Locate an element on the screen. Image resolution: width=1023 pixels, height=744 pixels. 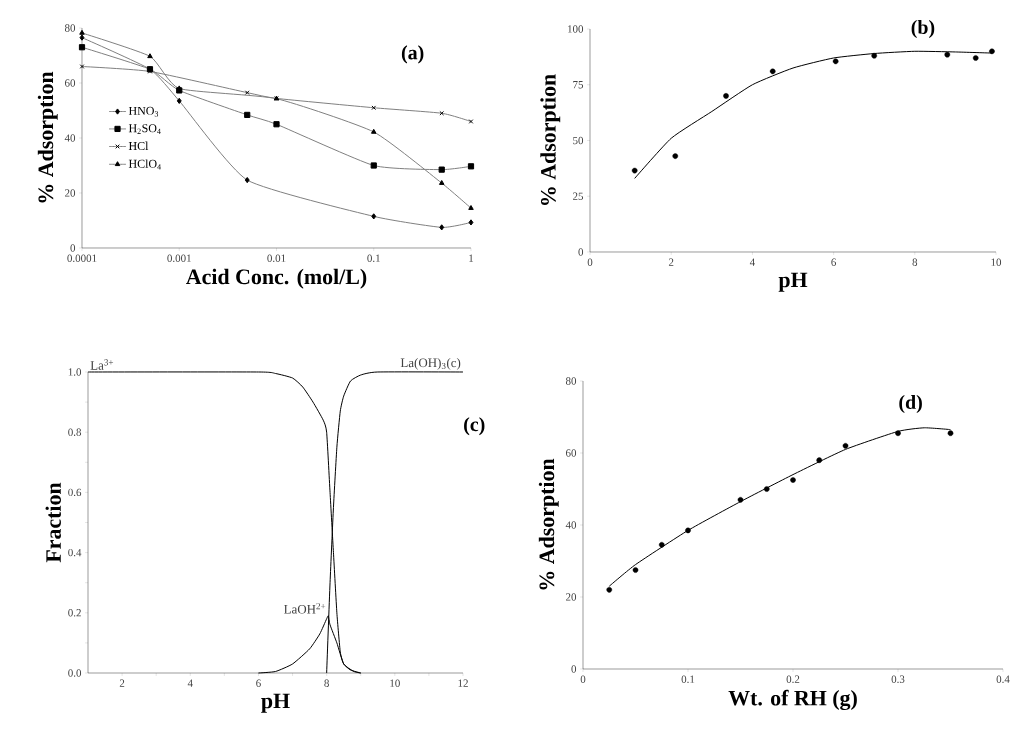
x-tick-label: 0.0001 is located at coordinates (82, 258).